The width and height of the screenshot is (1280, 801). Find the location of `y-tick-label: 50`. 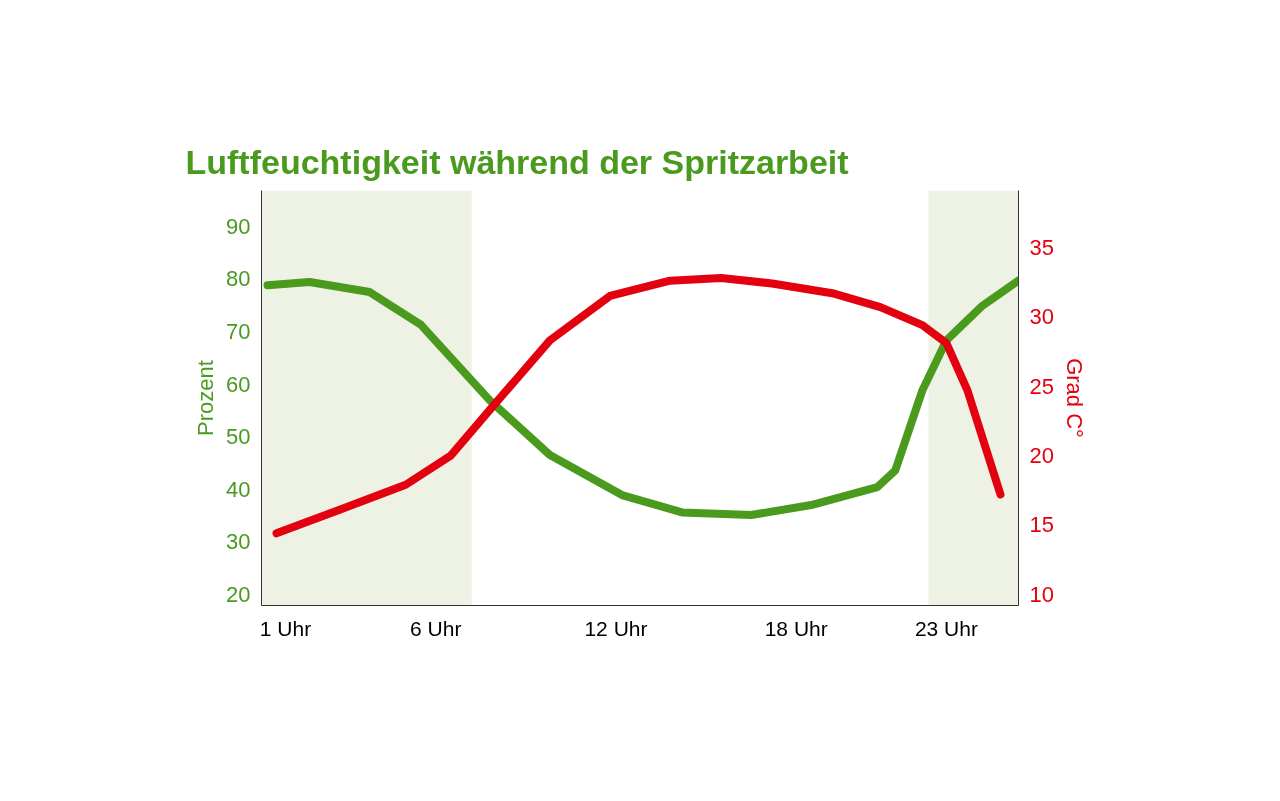

y-tick-label: 50 is located at coordinates (238, 437).